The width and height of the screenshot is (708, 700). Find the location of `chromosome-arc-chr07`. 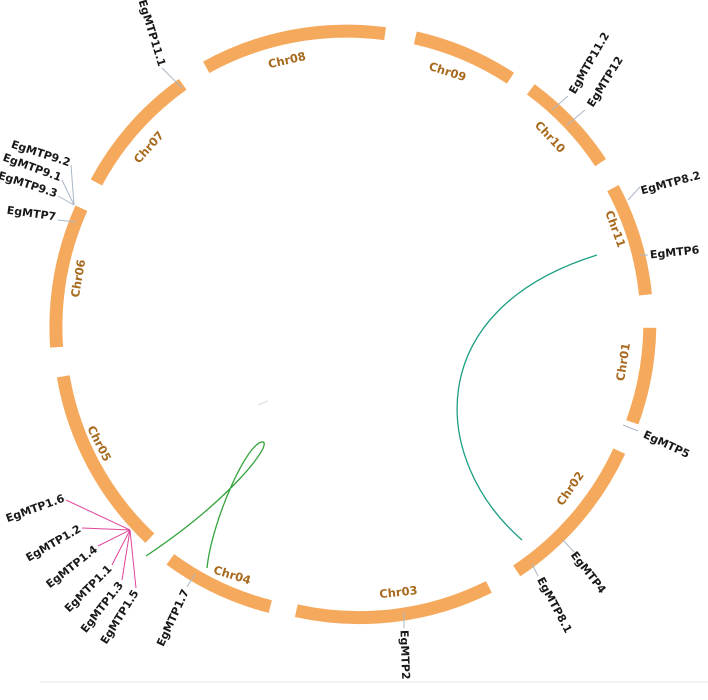

chromosome-arc-chr07 is located at coordinates (138, 132).